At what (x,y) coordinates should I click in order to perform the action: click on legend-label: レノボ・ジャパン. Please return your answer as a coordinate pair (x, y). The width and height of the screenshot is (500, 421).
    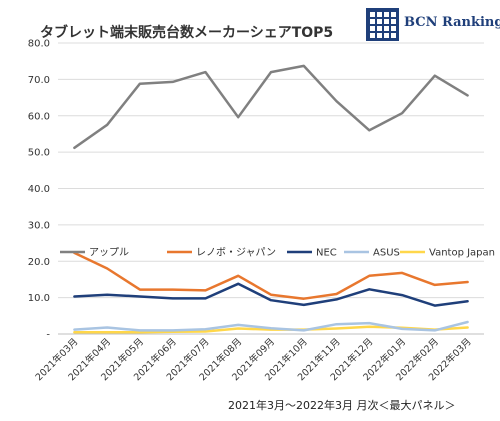
    Looking at the image, I should click on (236, 253).